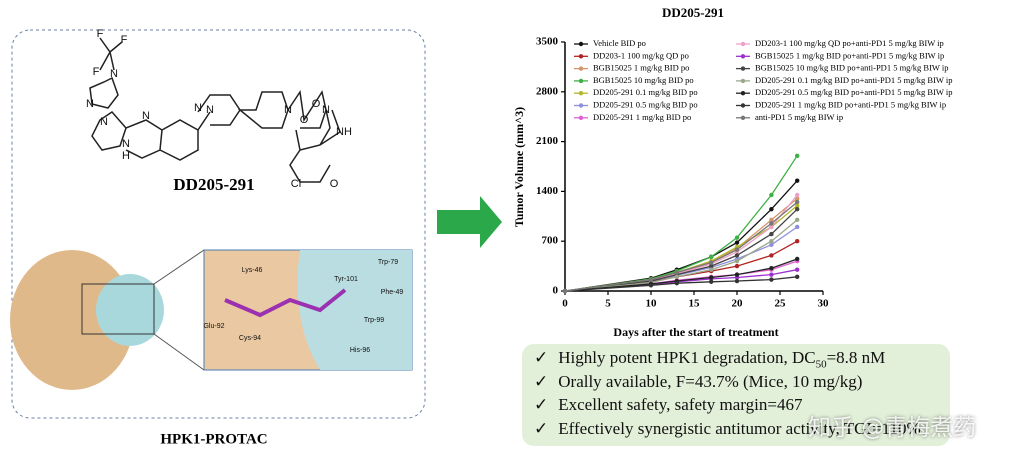 The height and width of the screenshot is (461, 1017). I want to click on x-tick-label: 10, so click(652, 304).